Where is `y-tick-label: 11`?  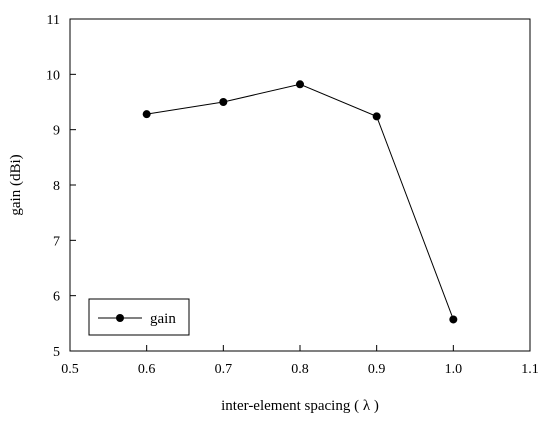 y-tick-label: 11 is located at coordinates (53, 20).